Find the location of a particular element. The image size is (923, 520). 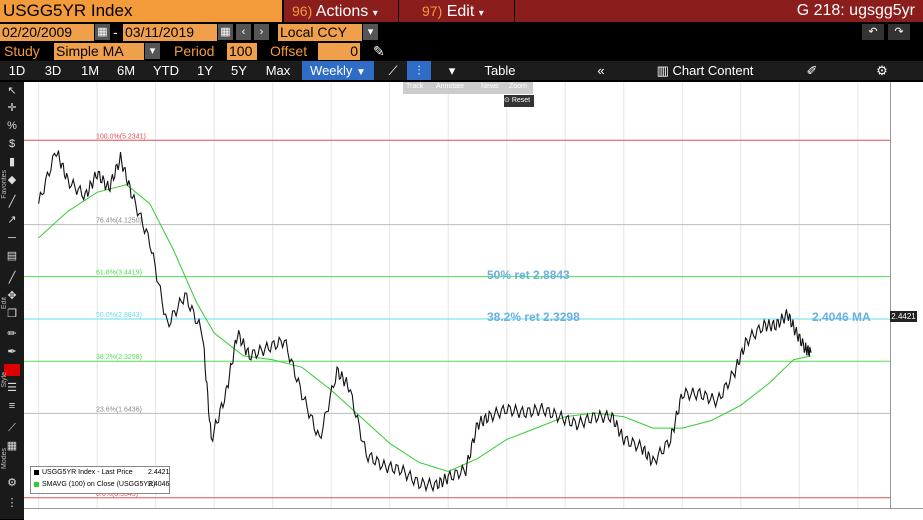

last-value-box: 2.4421 is located at coordinates (903, 316).